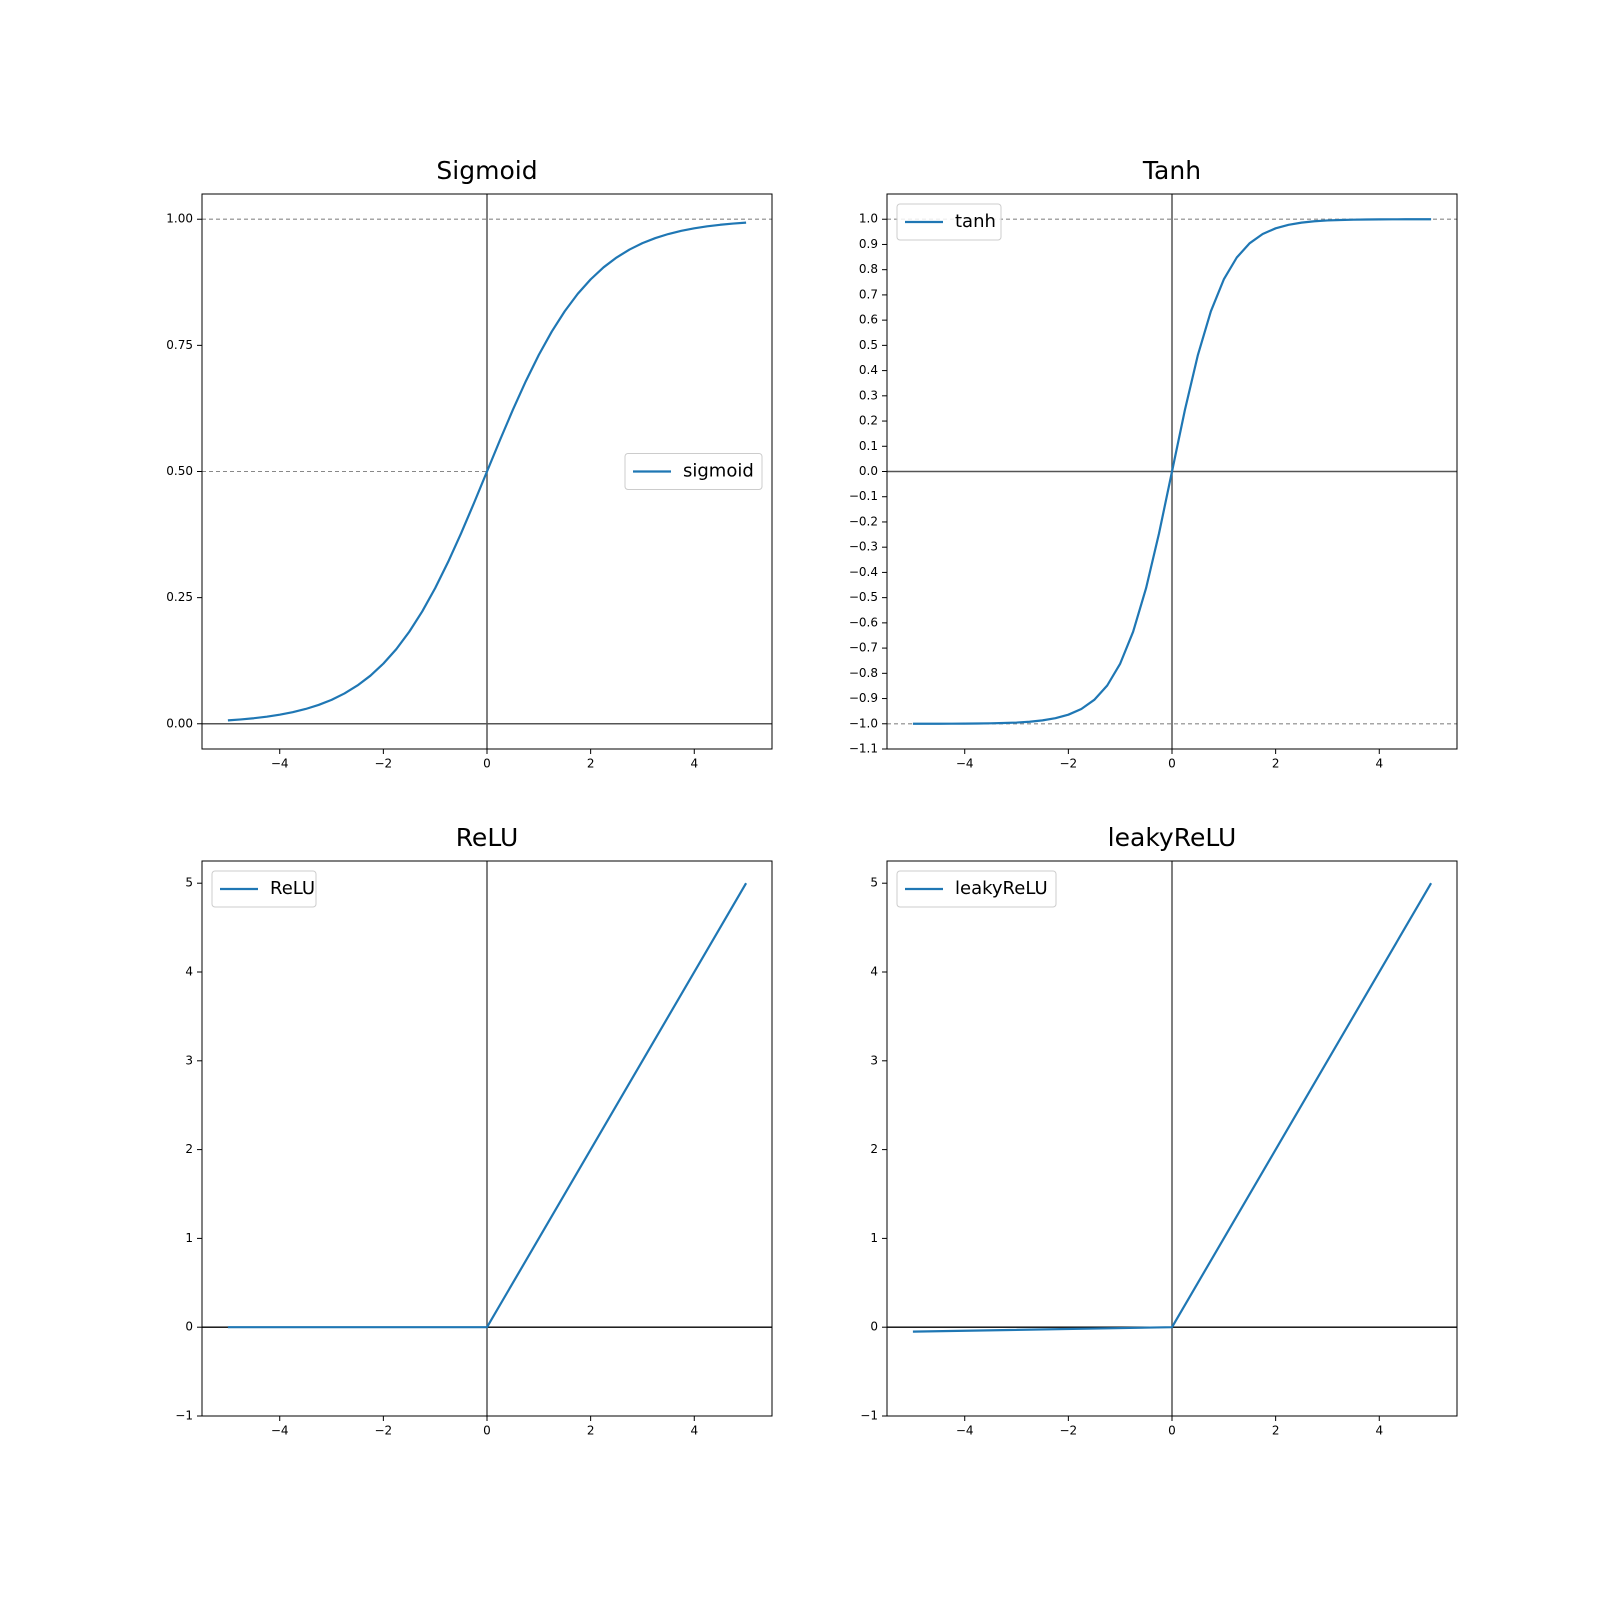 This screenshot has height=1600, width=1600. Describe the element at coordinates (863, 648) in the screenshot. I see `y-tick-label: −0.7` at that location.